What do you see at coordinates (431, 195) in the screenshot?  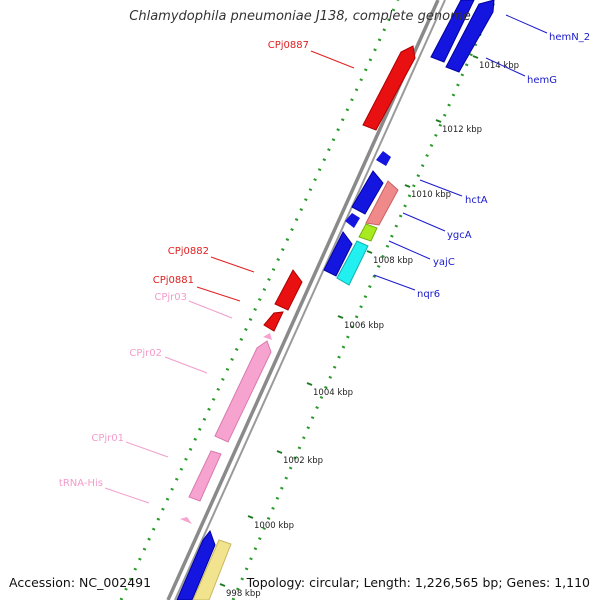 I see `ruler-tick-label: 1010 kbp` at bounding box center [431, 195].